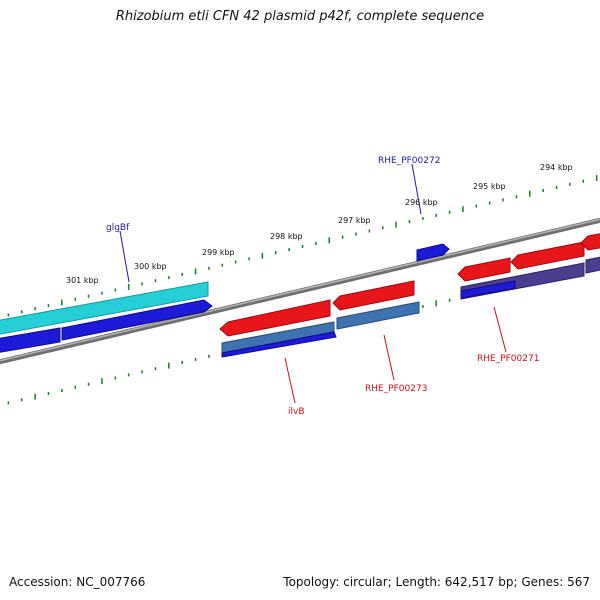  I want to click on gene-label-ilvB: ilvB, so click(296, 412).